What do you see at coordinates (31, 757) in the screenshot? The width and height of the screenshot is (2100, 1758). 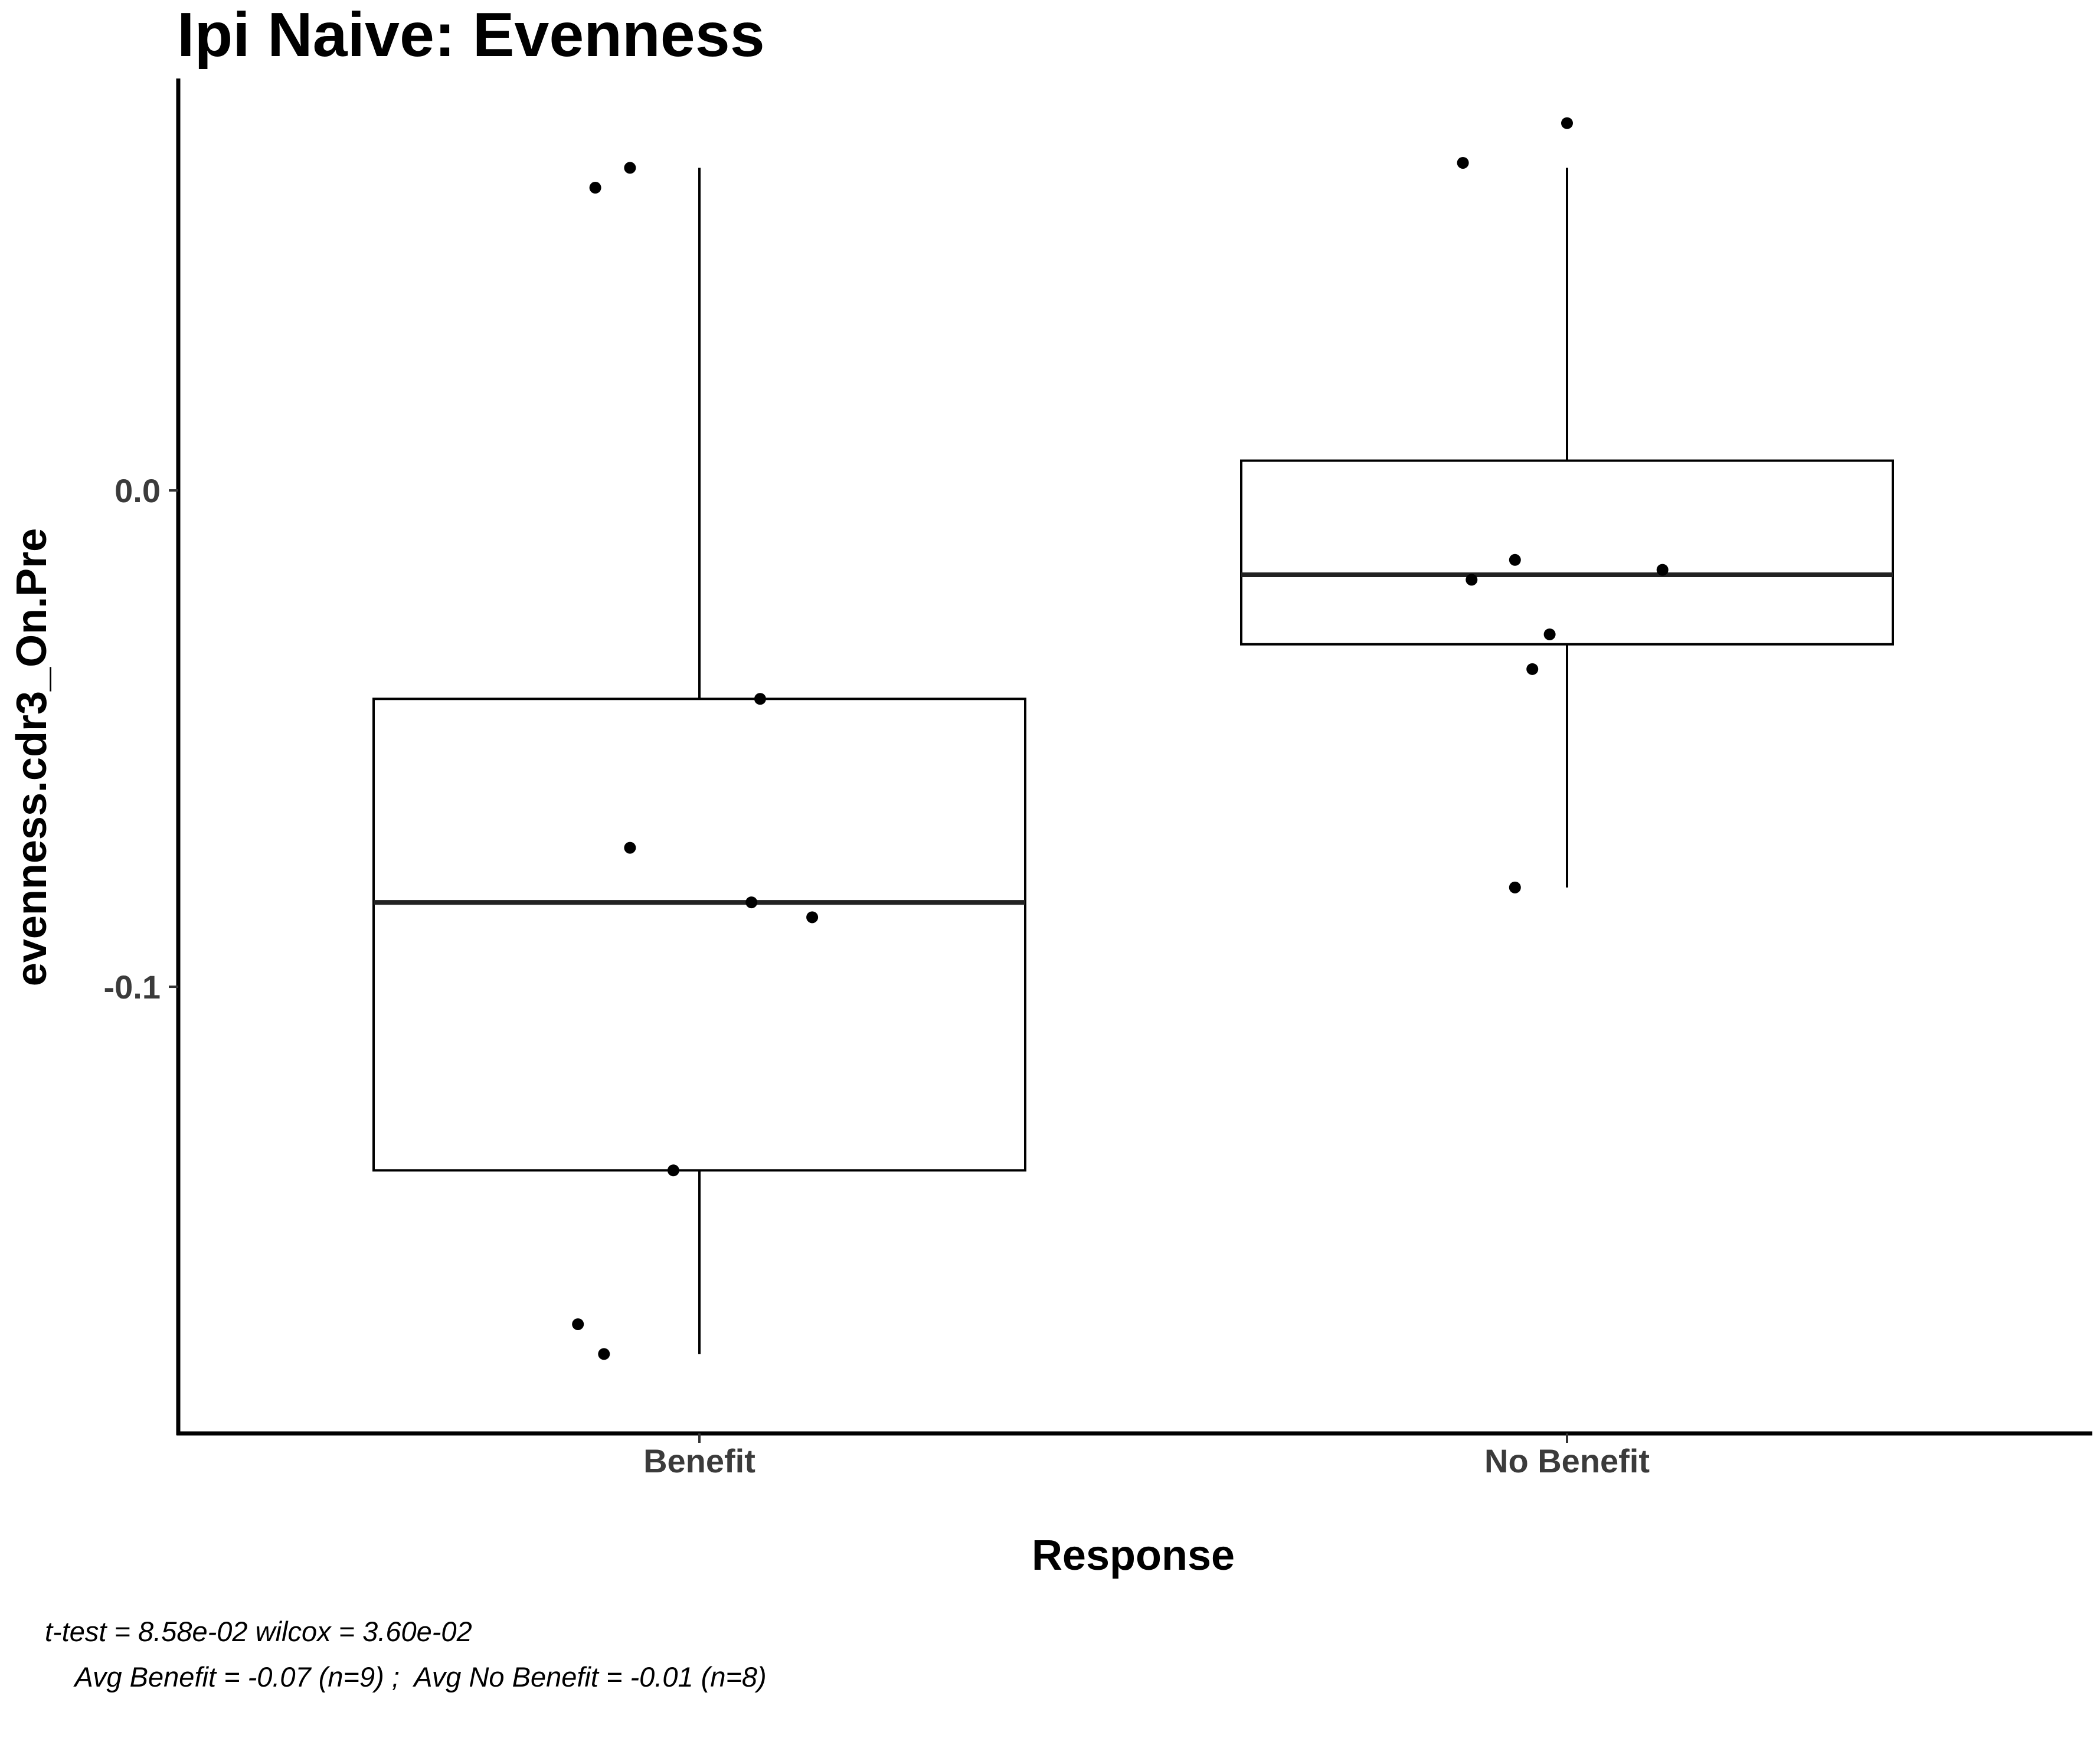 I see `y-axis-title: evenness.cdr3_On.Pre` at bounding box center [31, 757].